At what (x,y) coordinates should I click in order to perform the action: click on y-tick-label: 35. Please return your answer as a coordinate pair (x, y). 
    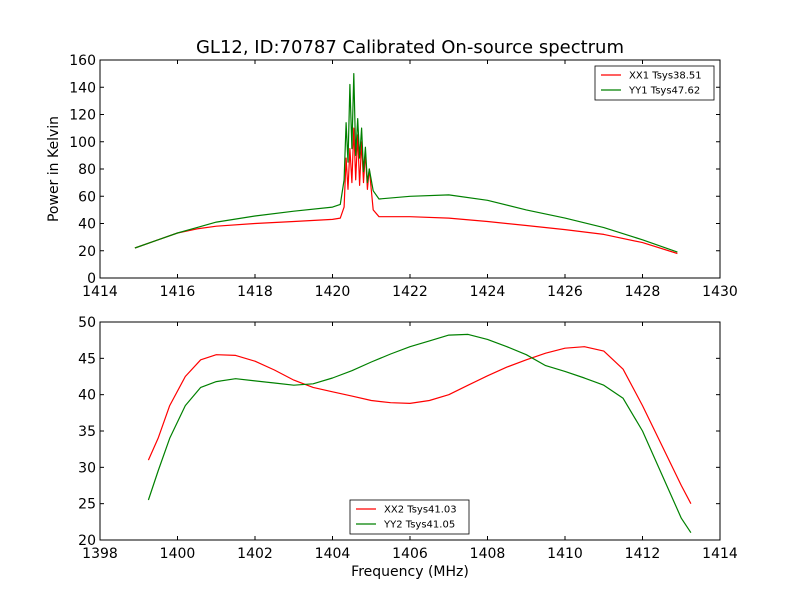
    Looking at the image, I should click on (87, 432).